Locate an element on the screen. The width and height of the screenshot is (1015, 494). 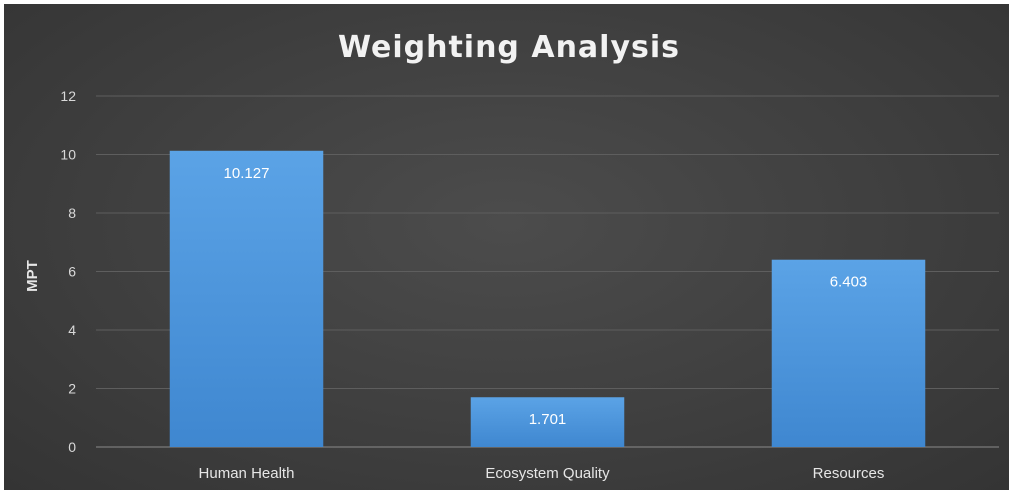
bar-resources is located at coordinates (848, 353).